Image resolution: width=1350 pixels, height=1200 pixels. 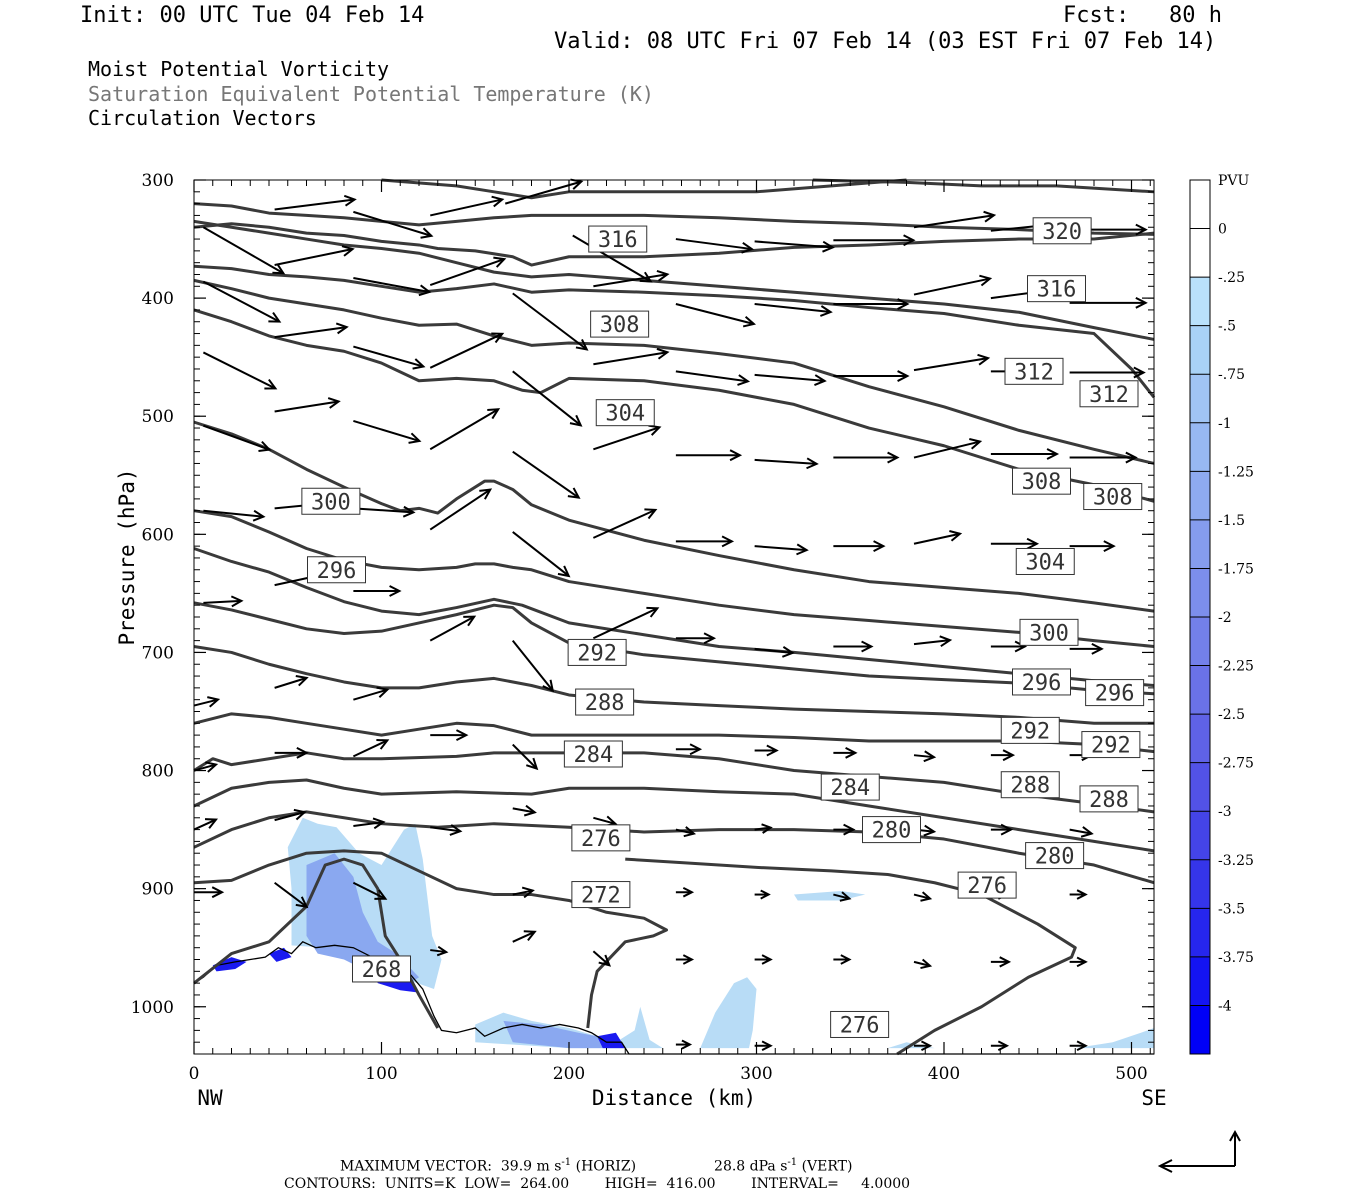 I want to click on contour-label-312: 312, so click(x=1034, y=372).